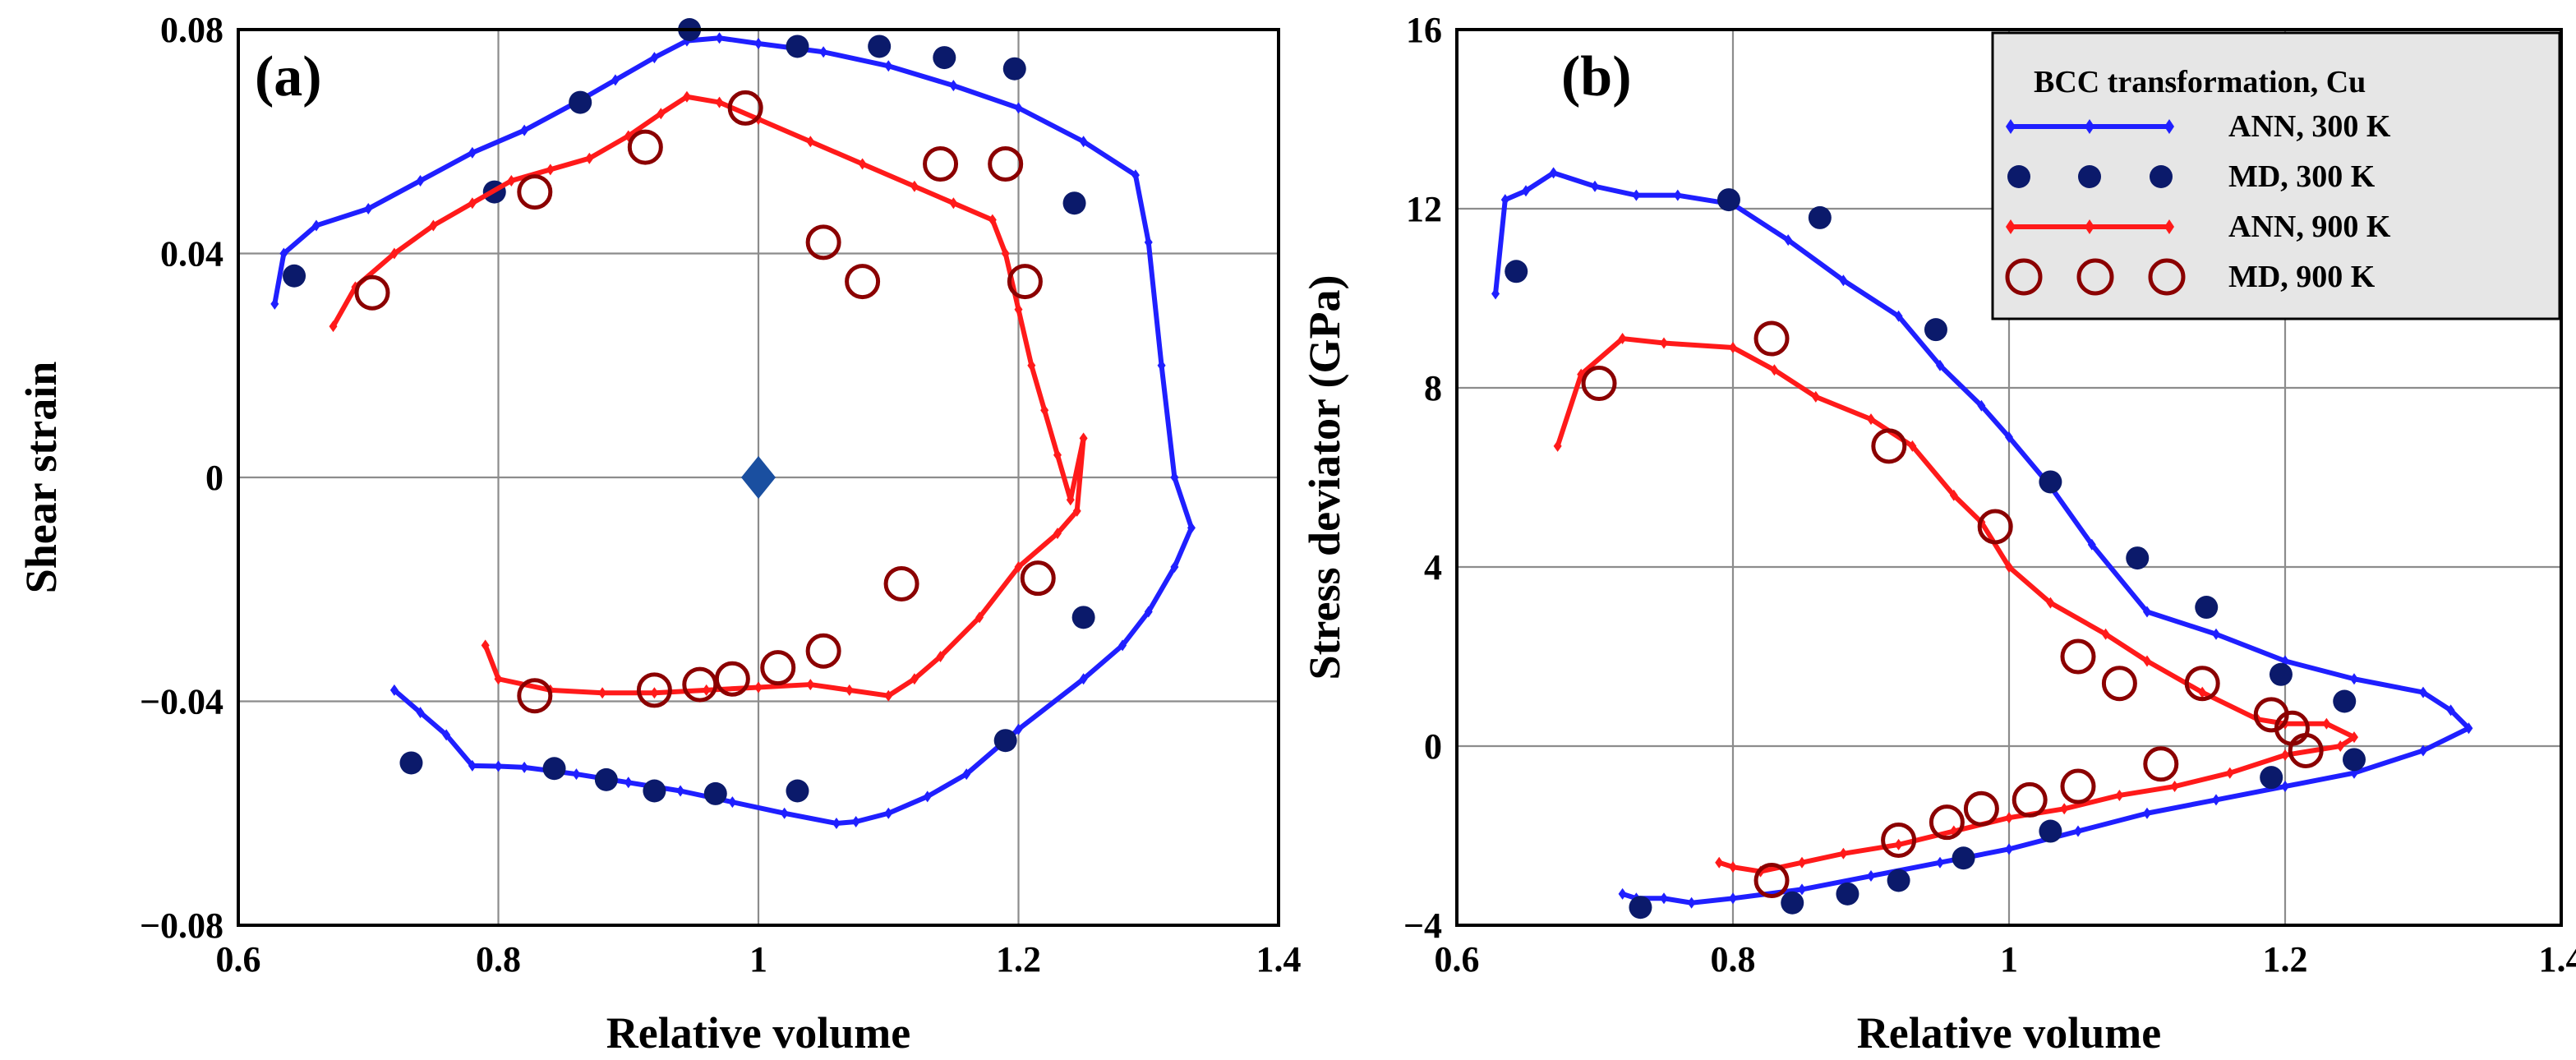 This screenshot has height=1060, width=2576. Describe the element at coordinates (1433, 747) in the screenshot. I see `panel-b-y-tick-label: 0` at that location.